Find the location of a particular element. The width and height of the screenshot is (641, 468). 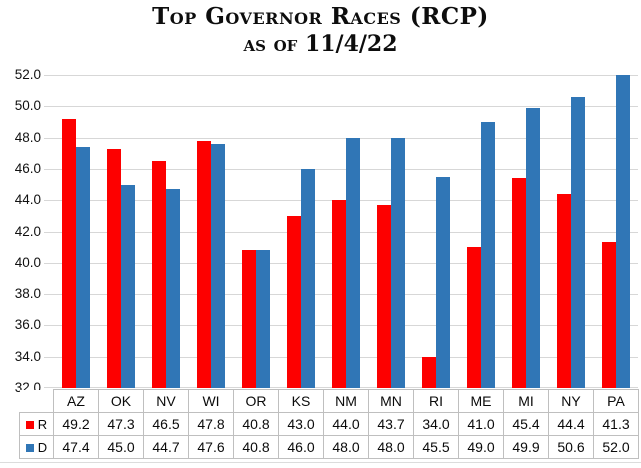

bar-group-ok is located at coordinates (120, 231).